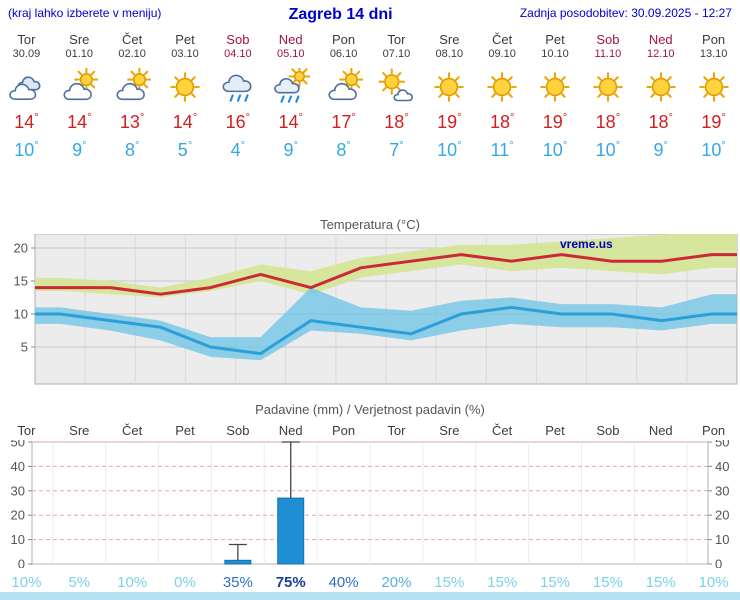 This screenshot has width=740, height=600. What do you see at coordinates (608, 430) in the screenshot?
I see `precip-day-label: Sob` at bounding box center [608, 430].